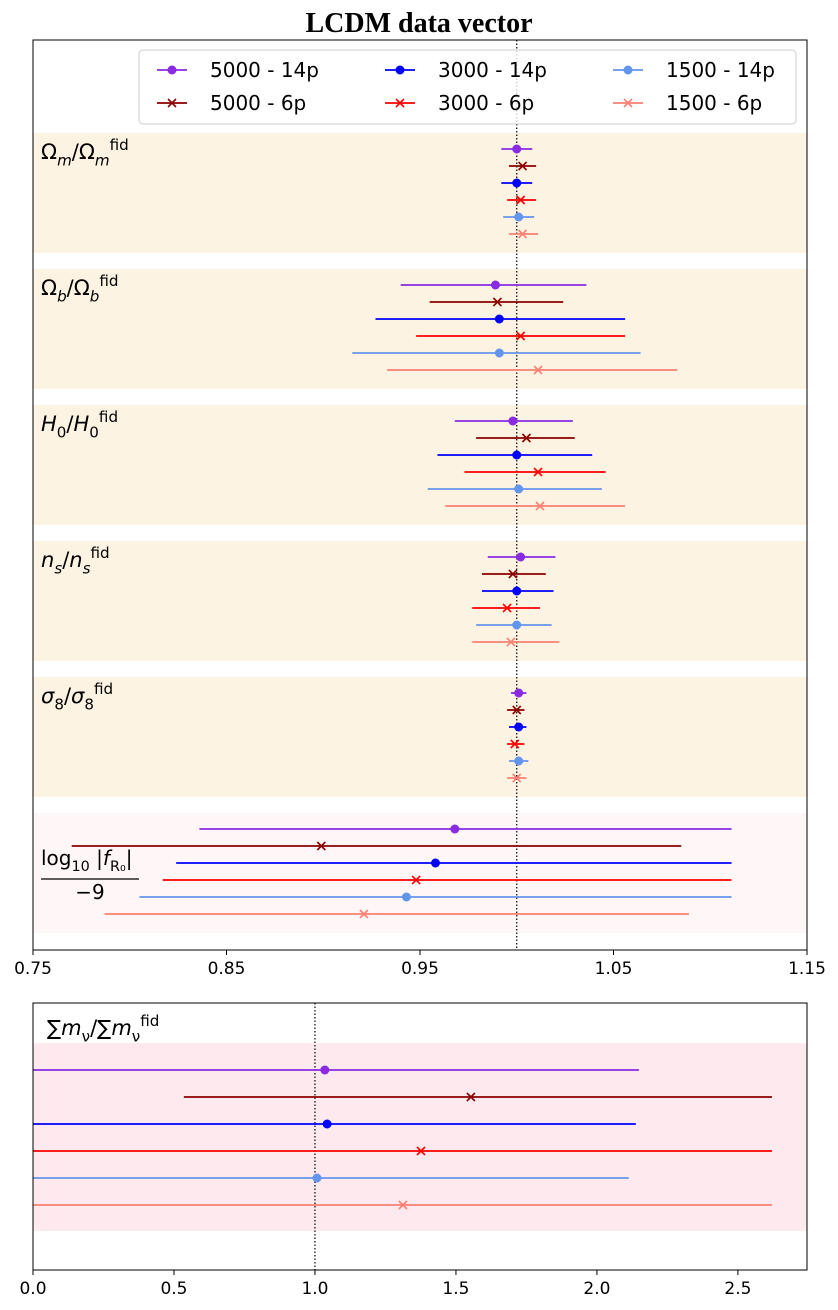 The image size is (838, 1310). I want to click on chart-title: LCDM data vector, so click(418, 23).